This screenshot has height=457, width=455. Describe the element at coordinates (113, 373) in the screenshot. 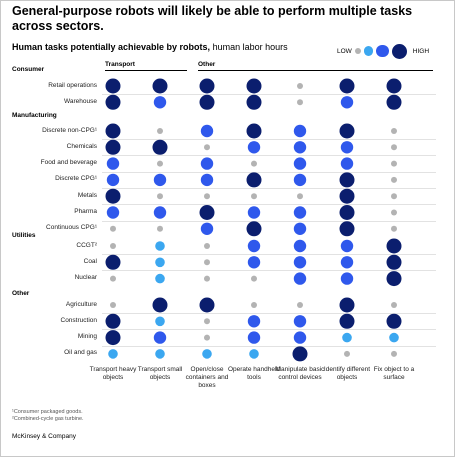

I see `column-label: Transport heavy objects` at that location.